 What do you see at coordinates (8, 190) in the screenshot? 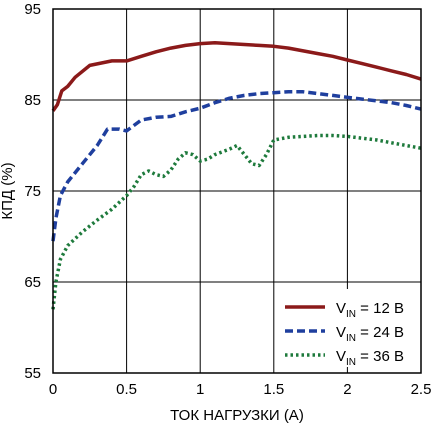
I see `y-axis-label: КПД (%)` at bounding box center [8, 190].